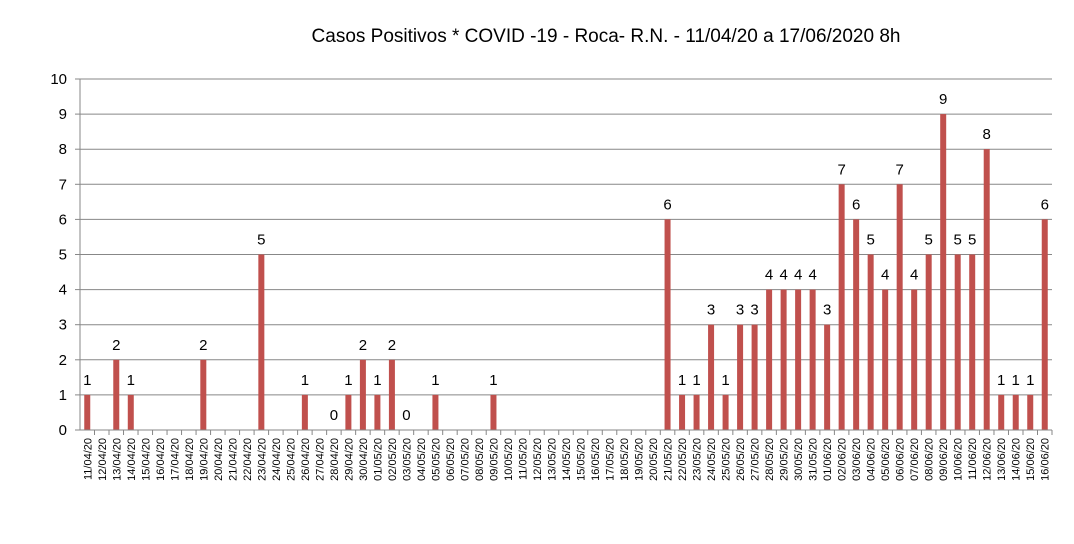 This screenshot has height=544, width=1074. I want to click on x-tick-label: 21/04/20, so click(233, 459).